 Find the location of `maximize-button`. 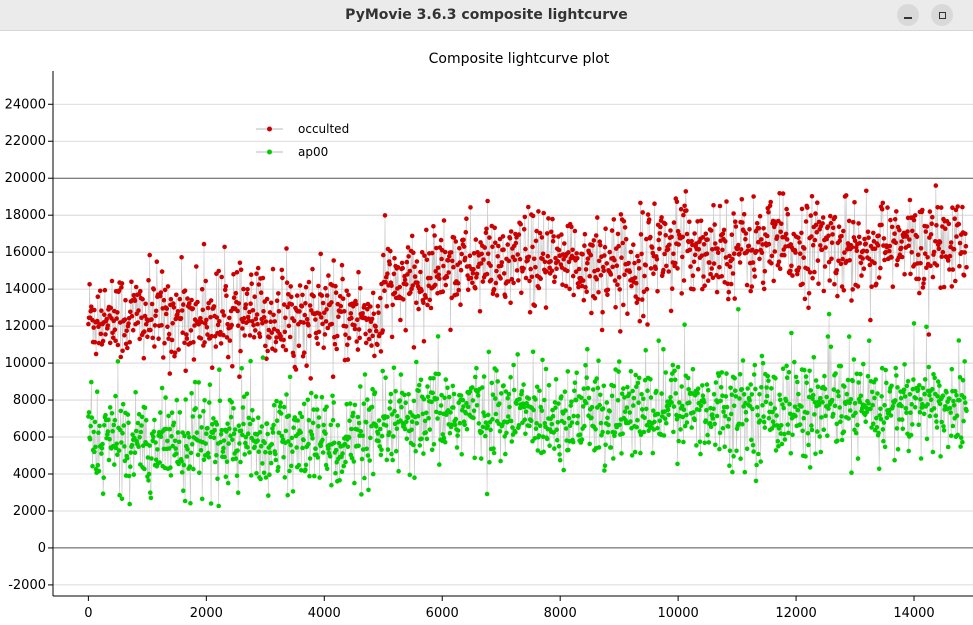

maximize-button is located at coordinates (942, 15).